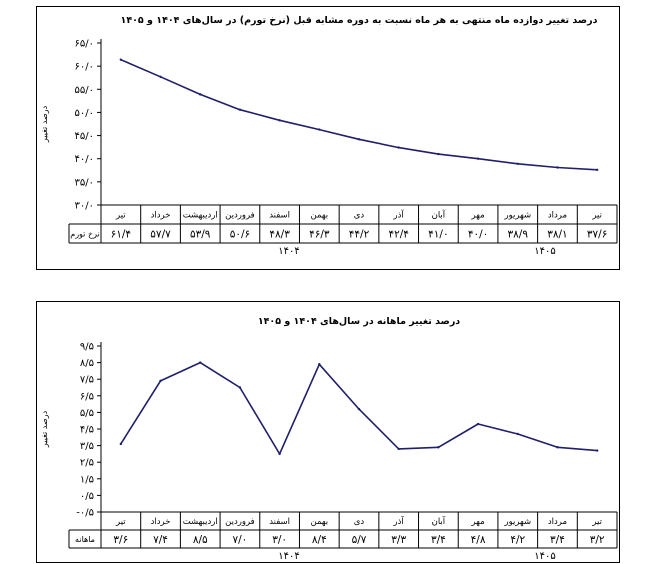 This screenshot has height=564, width=658. I want to click on data-value-label: ۴/۲, so click(517, 540).